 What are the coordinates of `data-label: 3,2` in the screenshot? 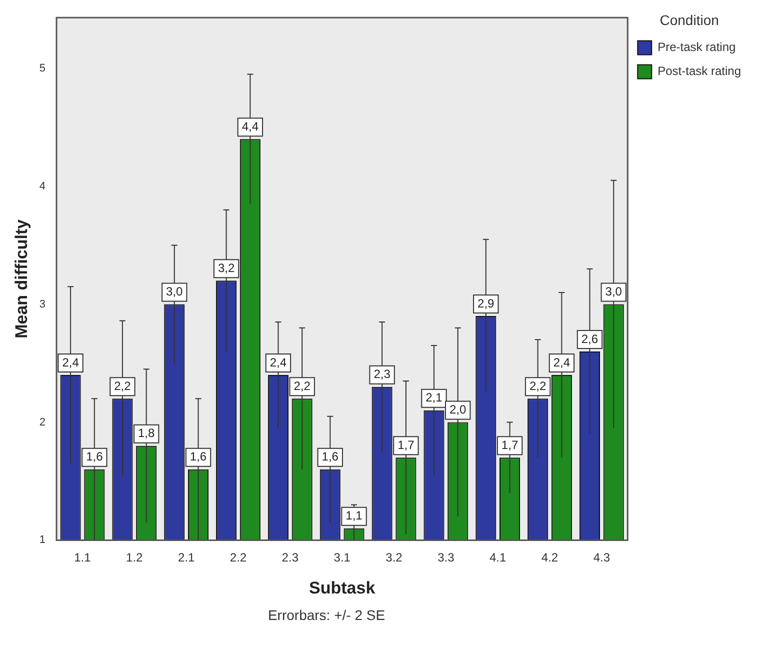 It's located at (226, 267).